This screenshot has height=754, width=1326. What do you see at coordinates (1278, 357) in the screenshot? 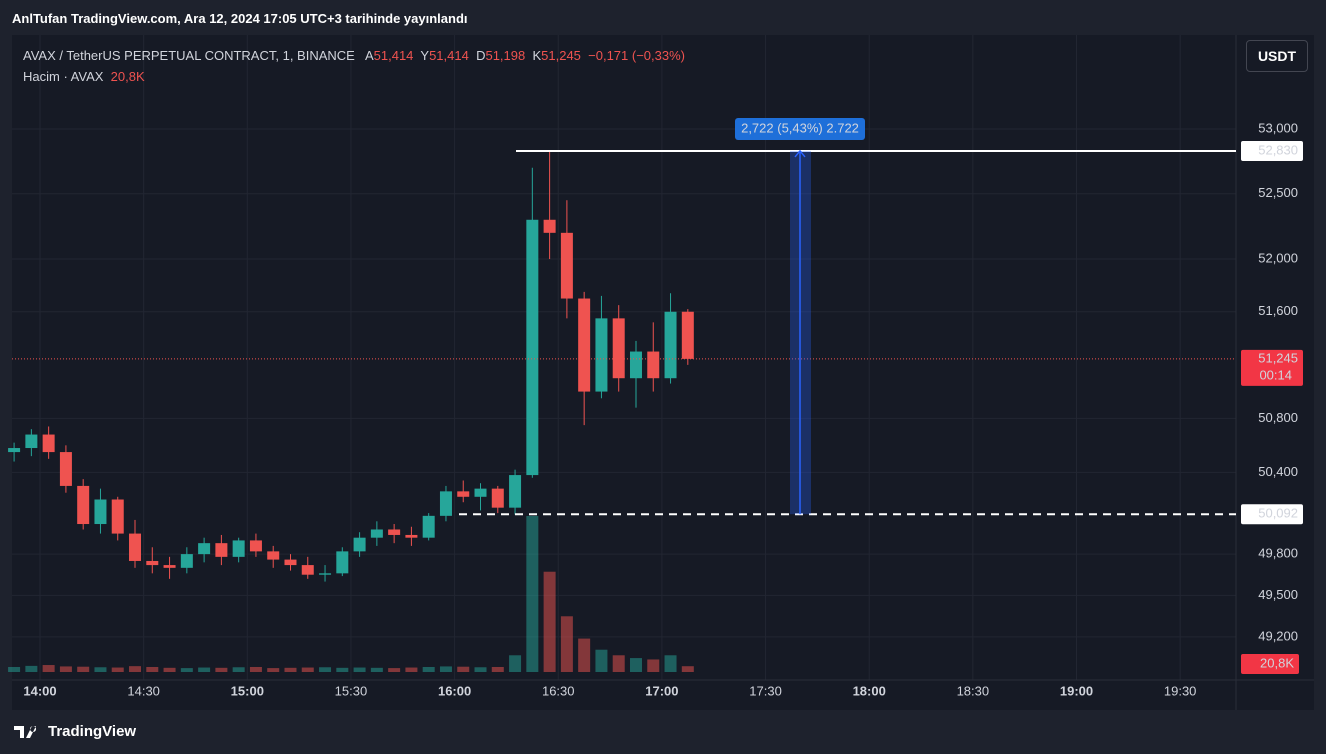
I see `last-price-label: 51,245` at bounding box center [1278, 357].